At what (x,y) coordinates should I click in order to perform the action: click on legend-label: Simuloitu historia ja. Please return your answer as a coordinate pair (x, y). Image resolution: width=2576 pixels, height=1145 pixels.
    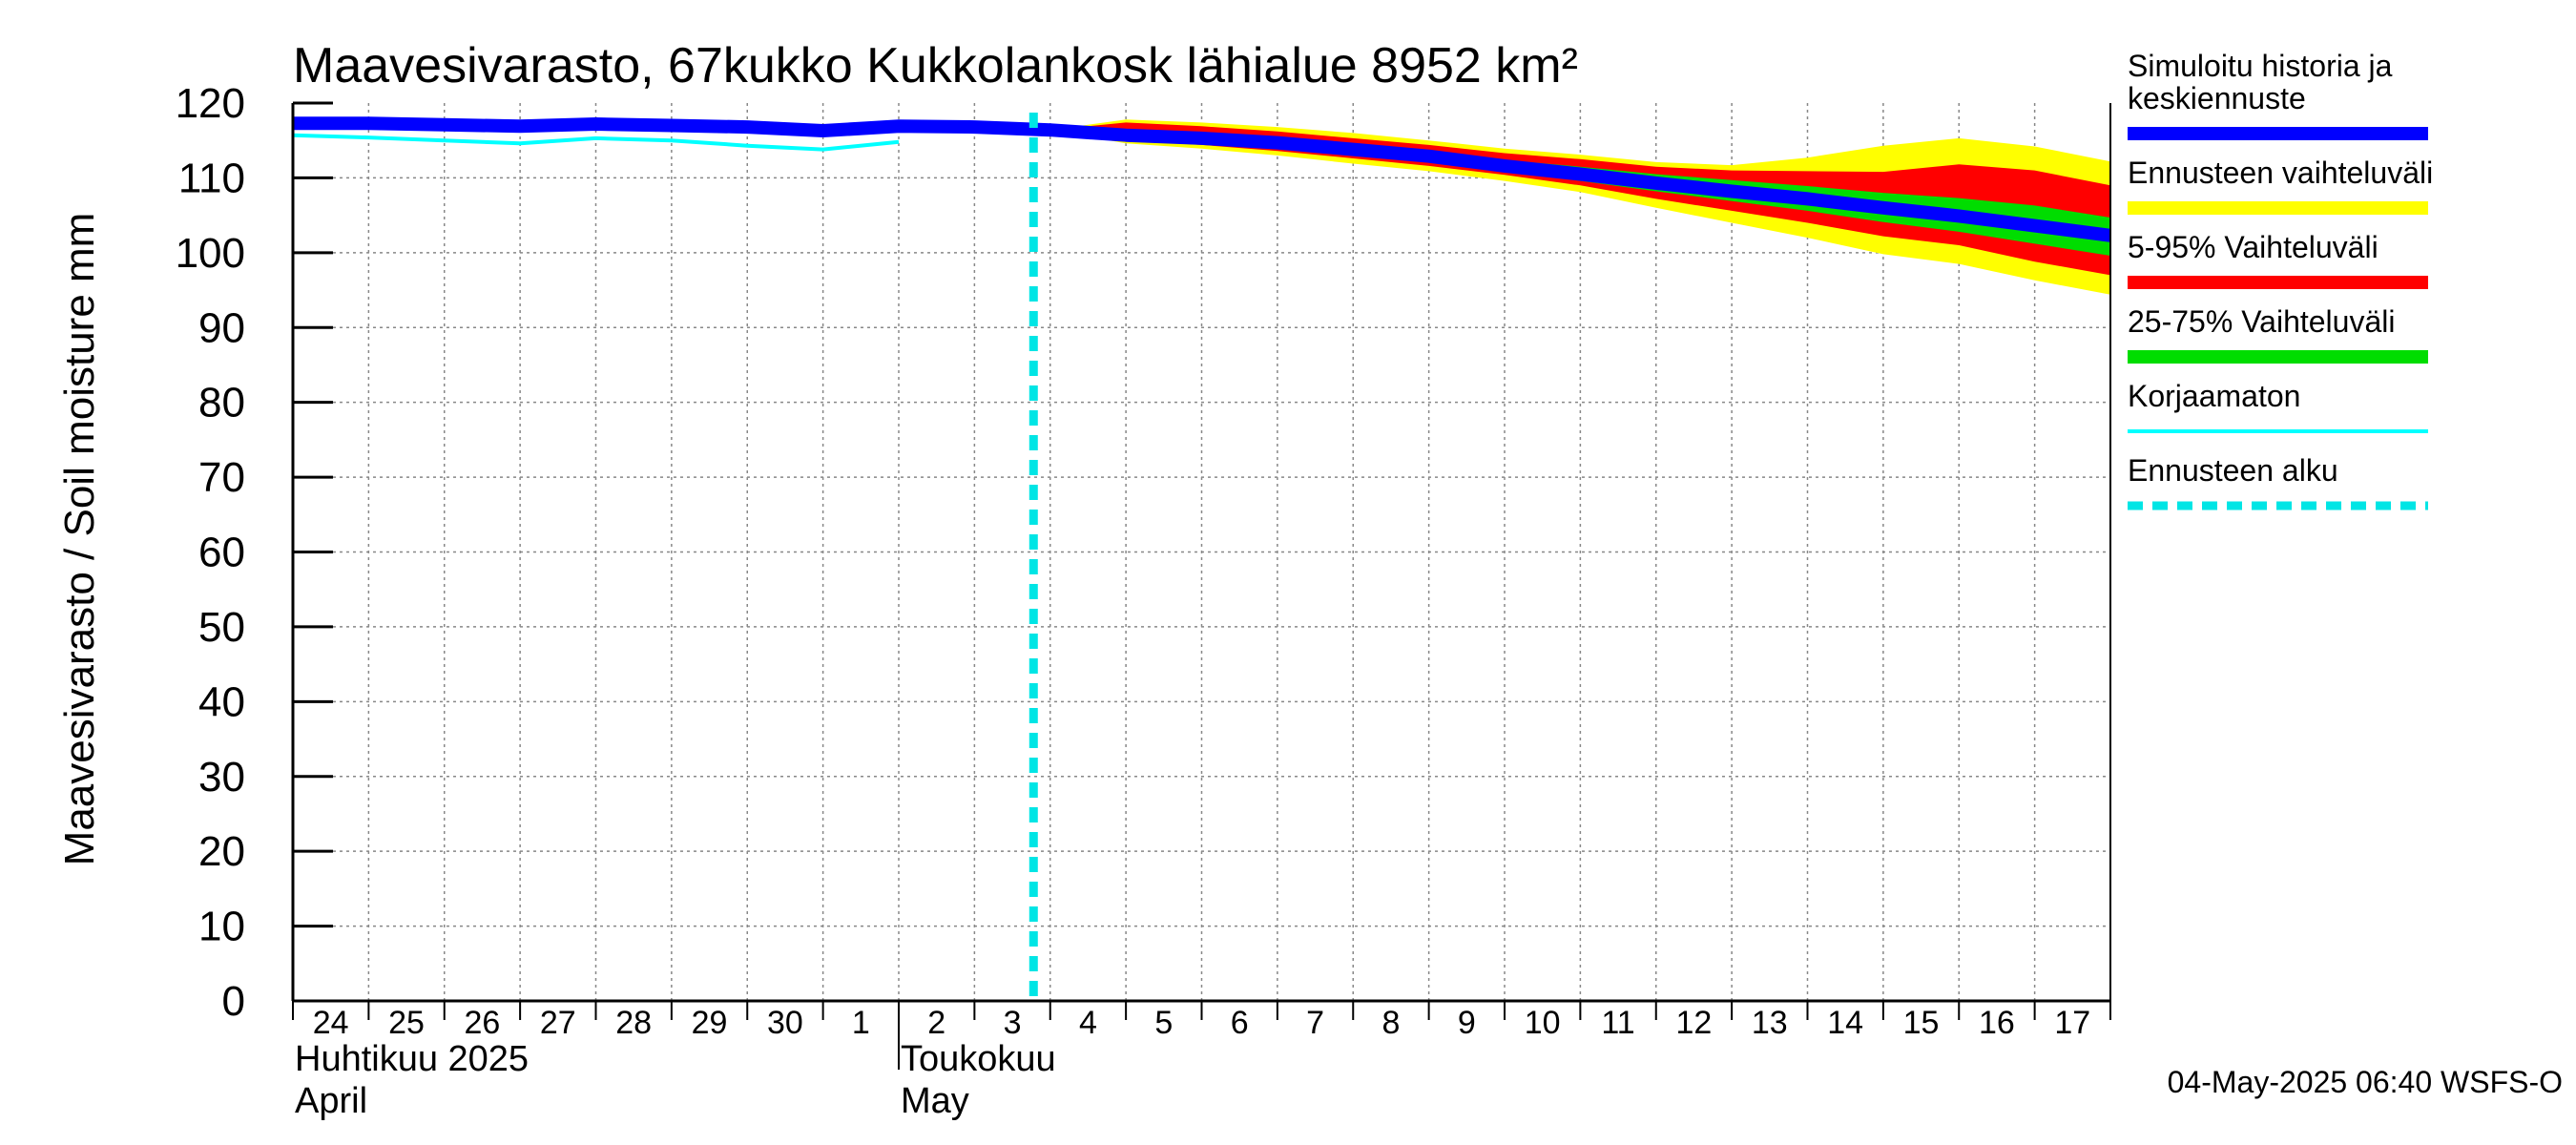
    Looking at the image, I should click on (2260, 66).